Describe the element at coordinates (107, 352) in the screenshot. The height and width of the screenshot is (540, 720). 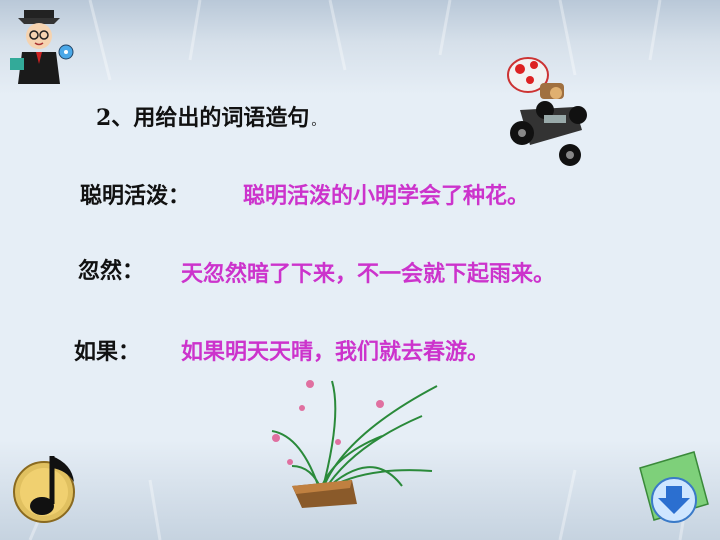
I see `word-label-3: 如果：` at that location.